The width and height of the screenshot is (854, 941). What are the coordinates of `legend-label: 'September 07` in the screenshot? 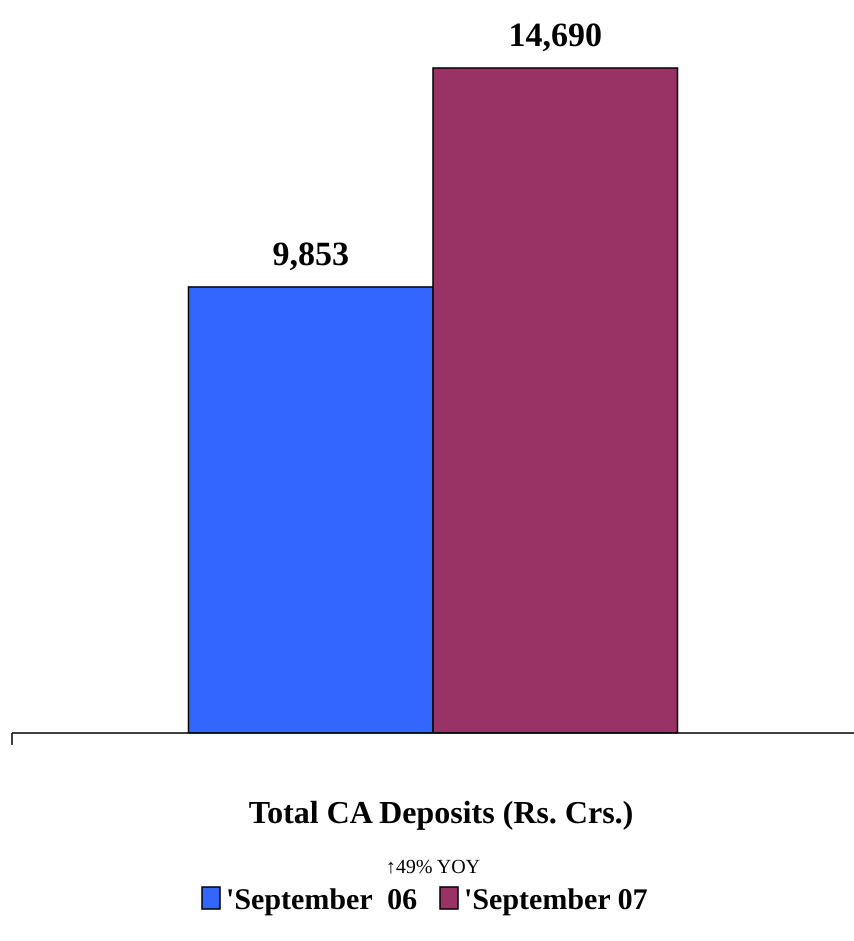 It's located at (556, 899).